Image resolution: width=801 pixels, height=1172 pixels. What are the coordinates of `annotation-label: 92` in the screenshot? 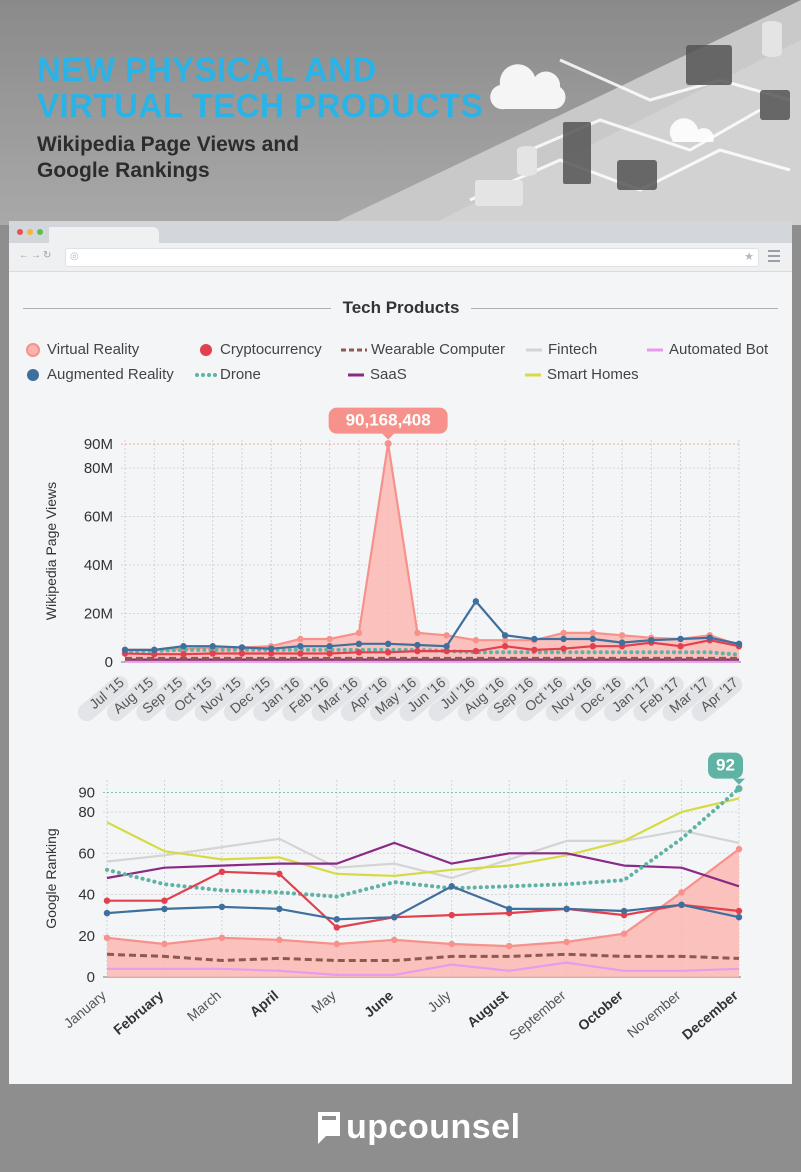 It's located at (725, 765).